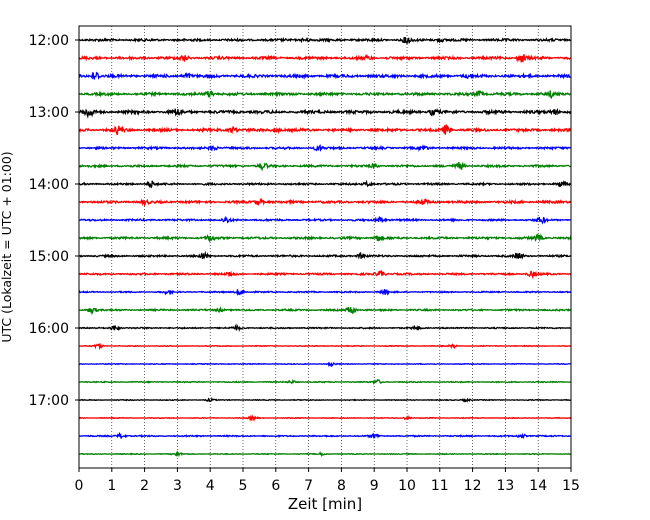 The width and height of the screenshot is (650, 520). Describe the element at coordinates (49, 257) in the screenshot. I see `y-tick-label-3: 15:00` at that location.